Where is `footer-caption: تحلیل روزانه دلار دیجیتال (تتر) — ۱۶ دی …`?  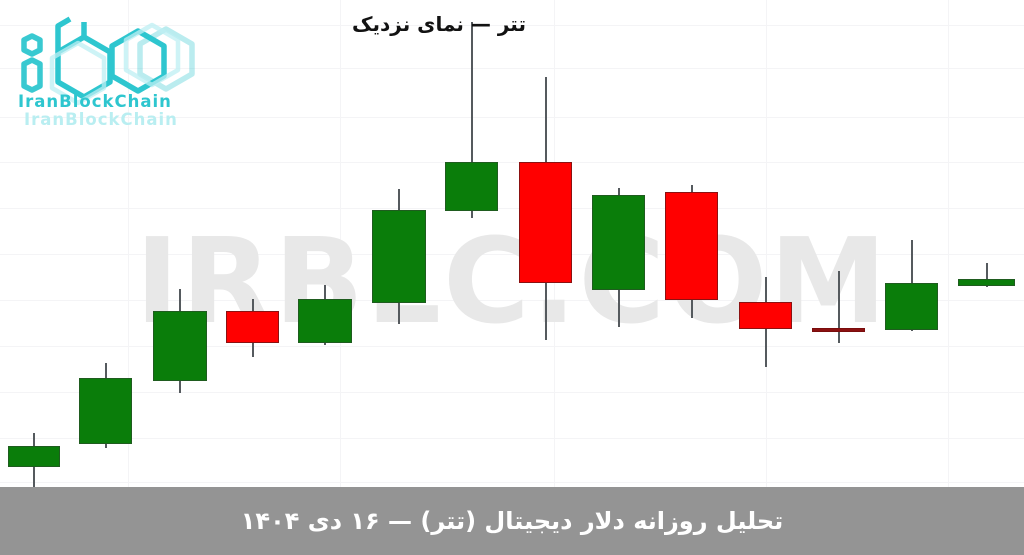
footer-caption: تحلیل روزانه دلار دیجیتال (تتر) — ۱۶ دی … is located at coordinates (512, 521).